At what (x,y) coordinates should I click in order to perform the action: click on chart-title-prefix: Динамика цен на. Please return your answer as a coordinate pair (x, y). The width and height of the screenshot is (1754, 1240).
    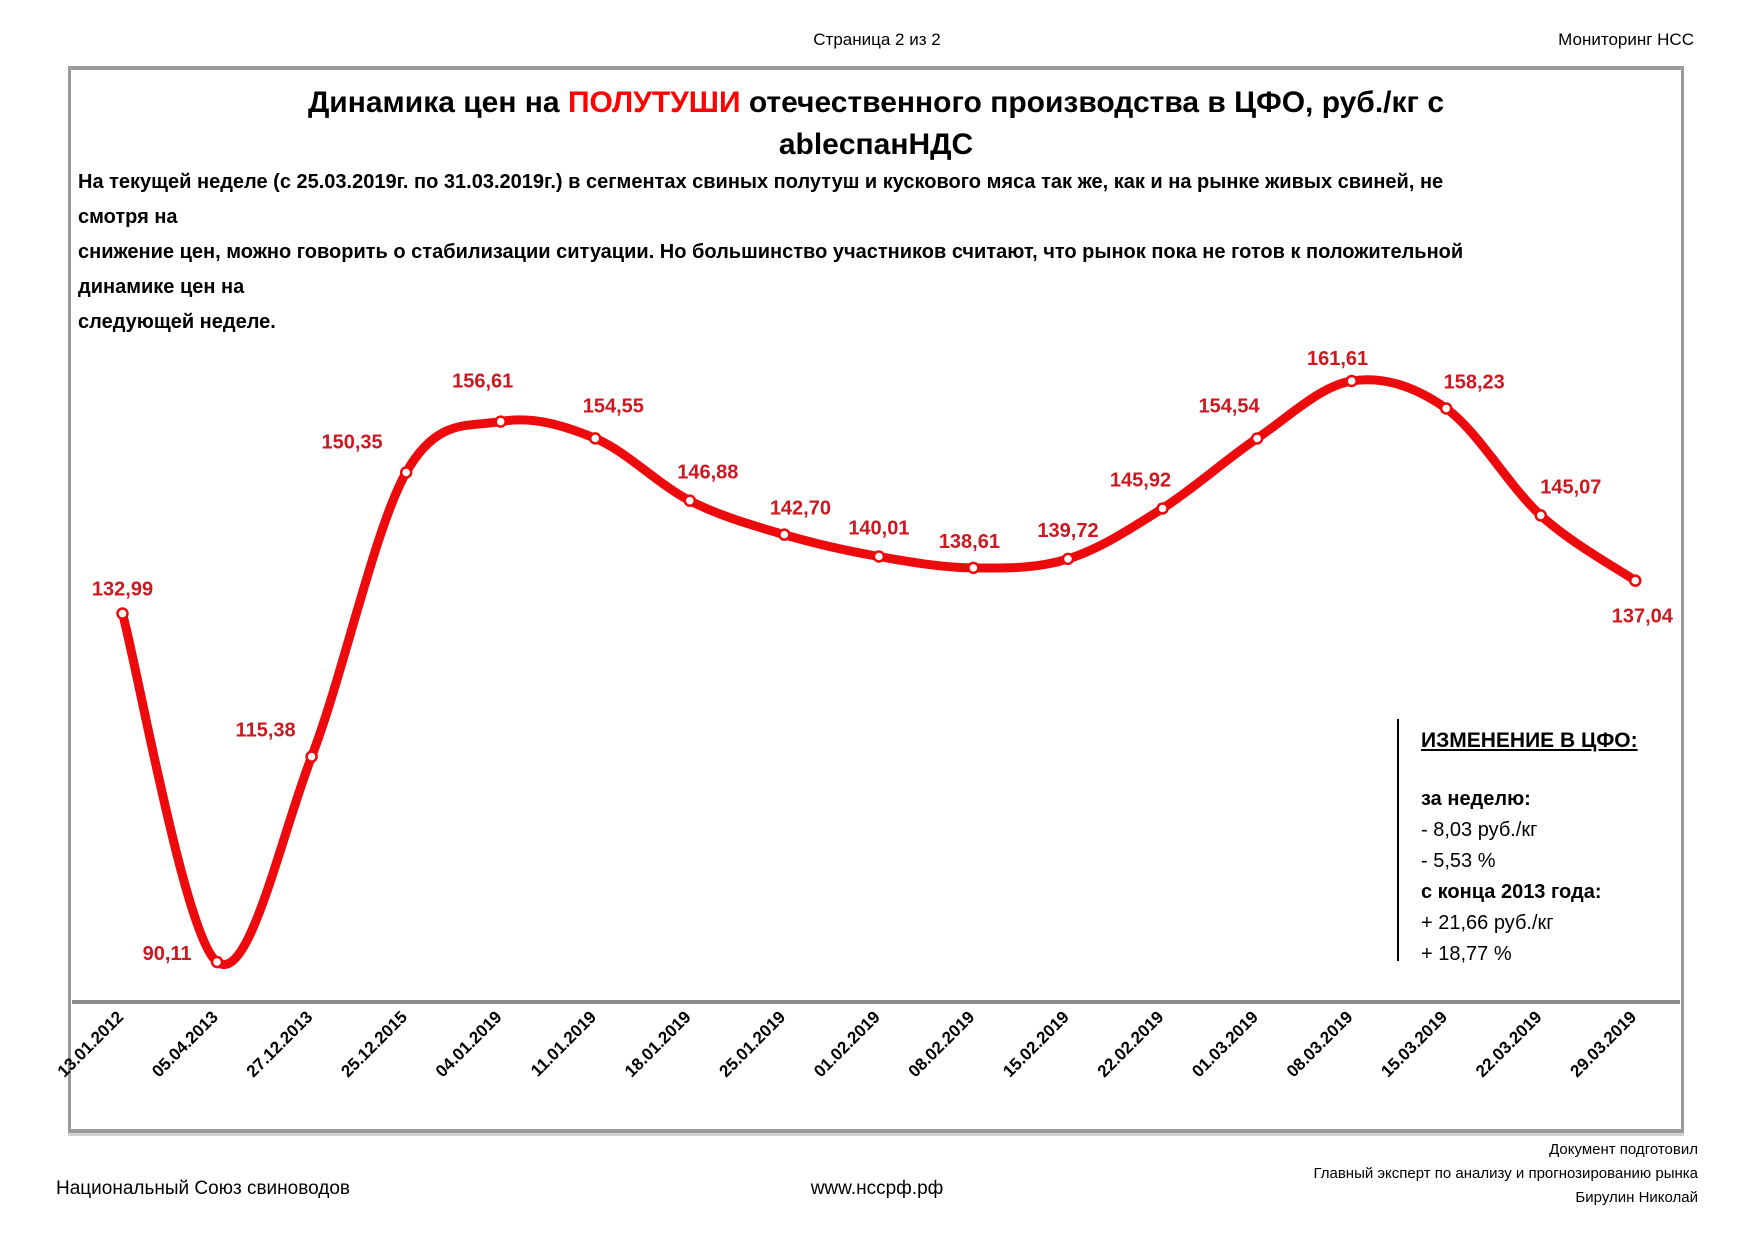
    Looking at the image, I should click on (437, 102).